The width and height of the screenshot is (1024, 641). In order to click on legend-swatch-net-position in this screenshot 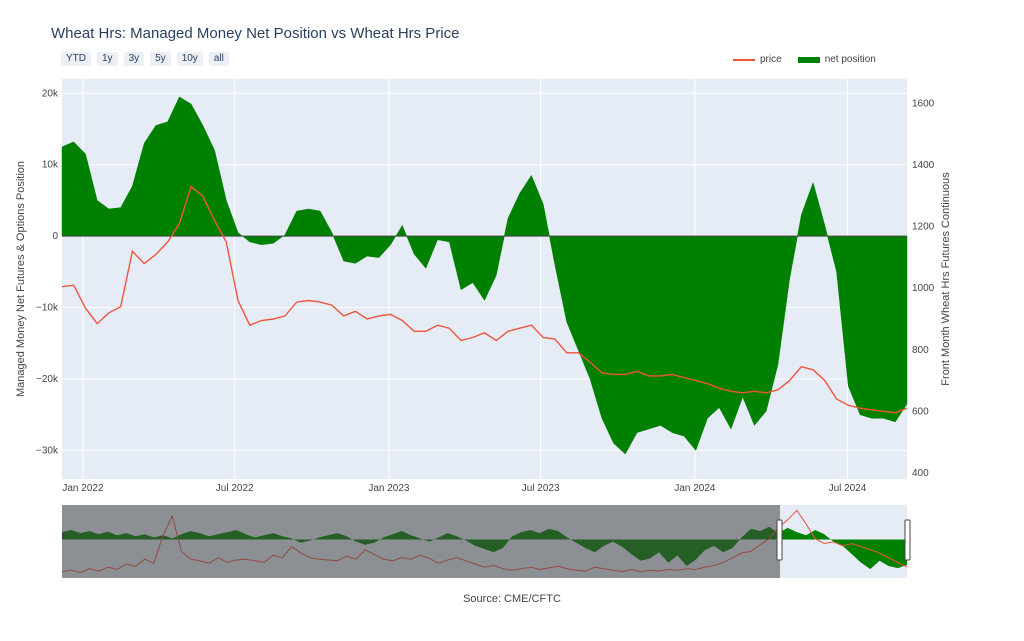, I will do `click(808, 59)`.